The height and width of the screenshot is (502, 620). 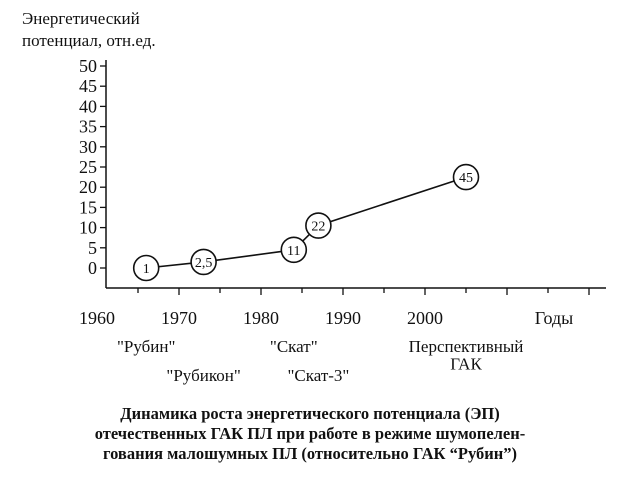 What do you see at coordinates (88, 167) in the screenshot?
I see `y-tick-label: 25` at bounding box center [88, 167].